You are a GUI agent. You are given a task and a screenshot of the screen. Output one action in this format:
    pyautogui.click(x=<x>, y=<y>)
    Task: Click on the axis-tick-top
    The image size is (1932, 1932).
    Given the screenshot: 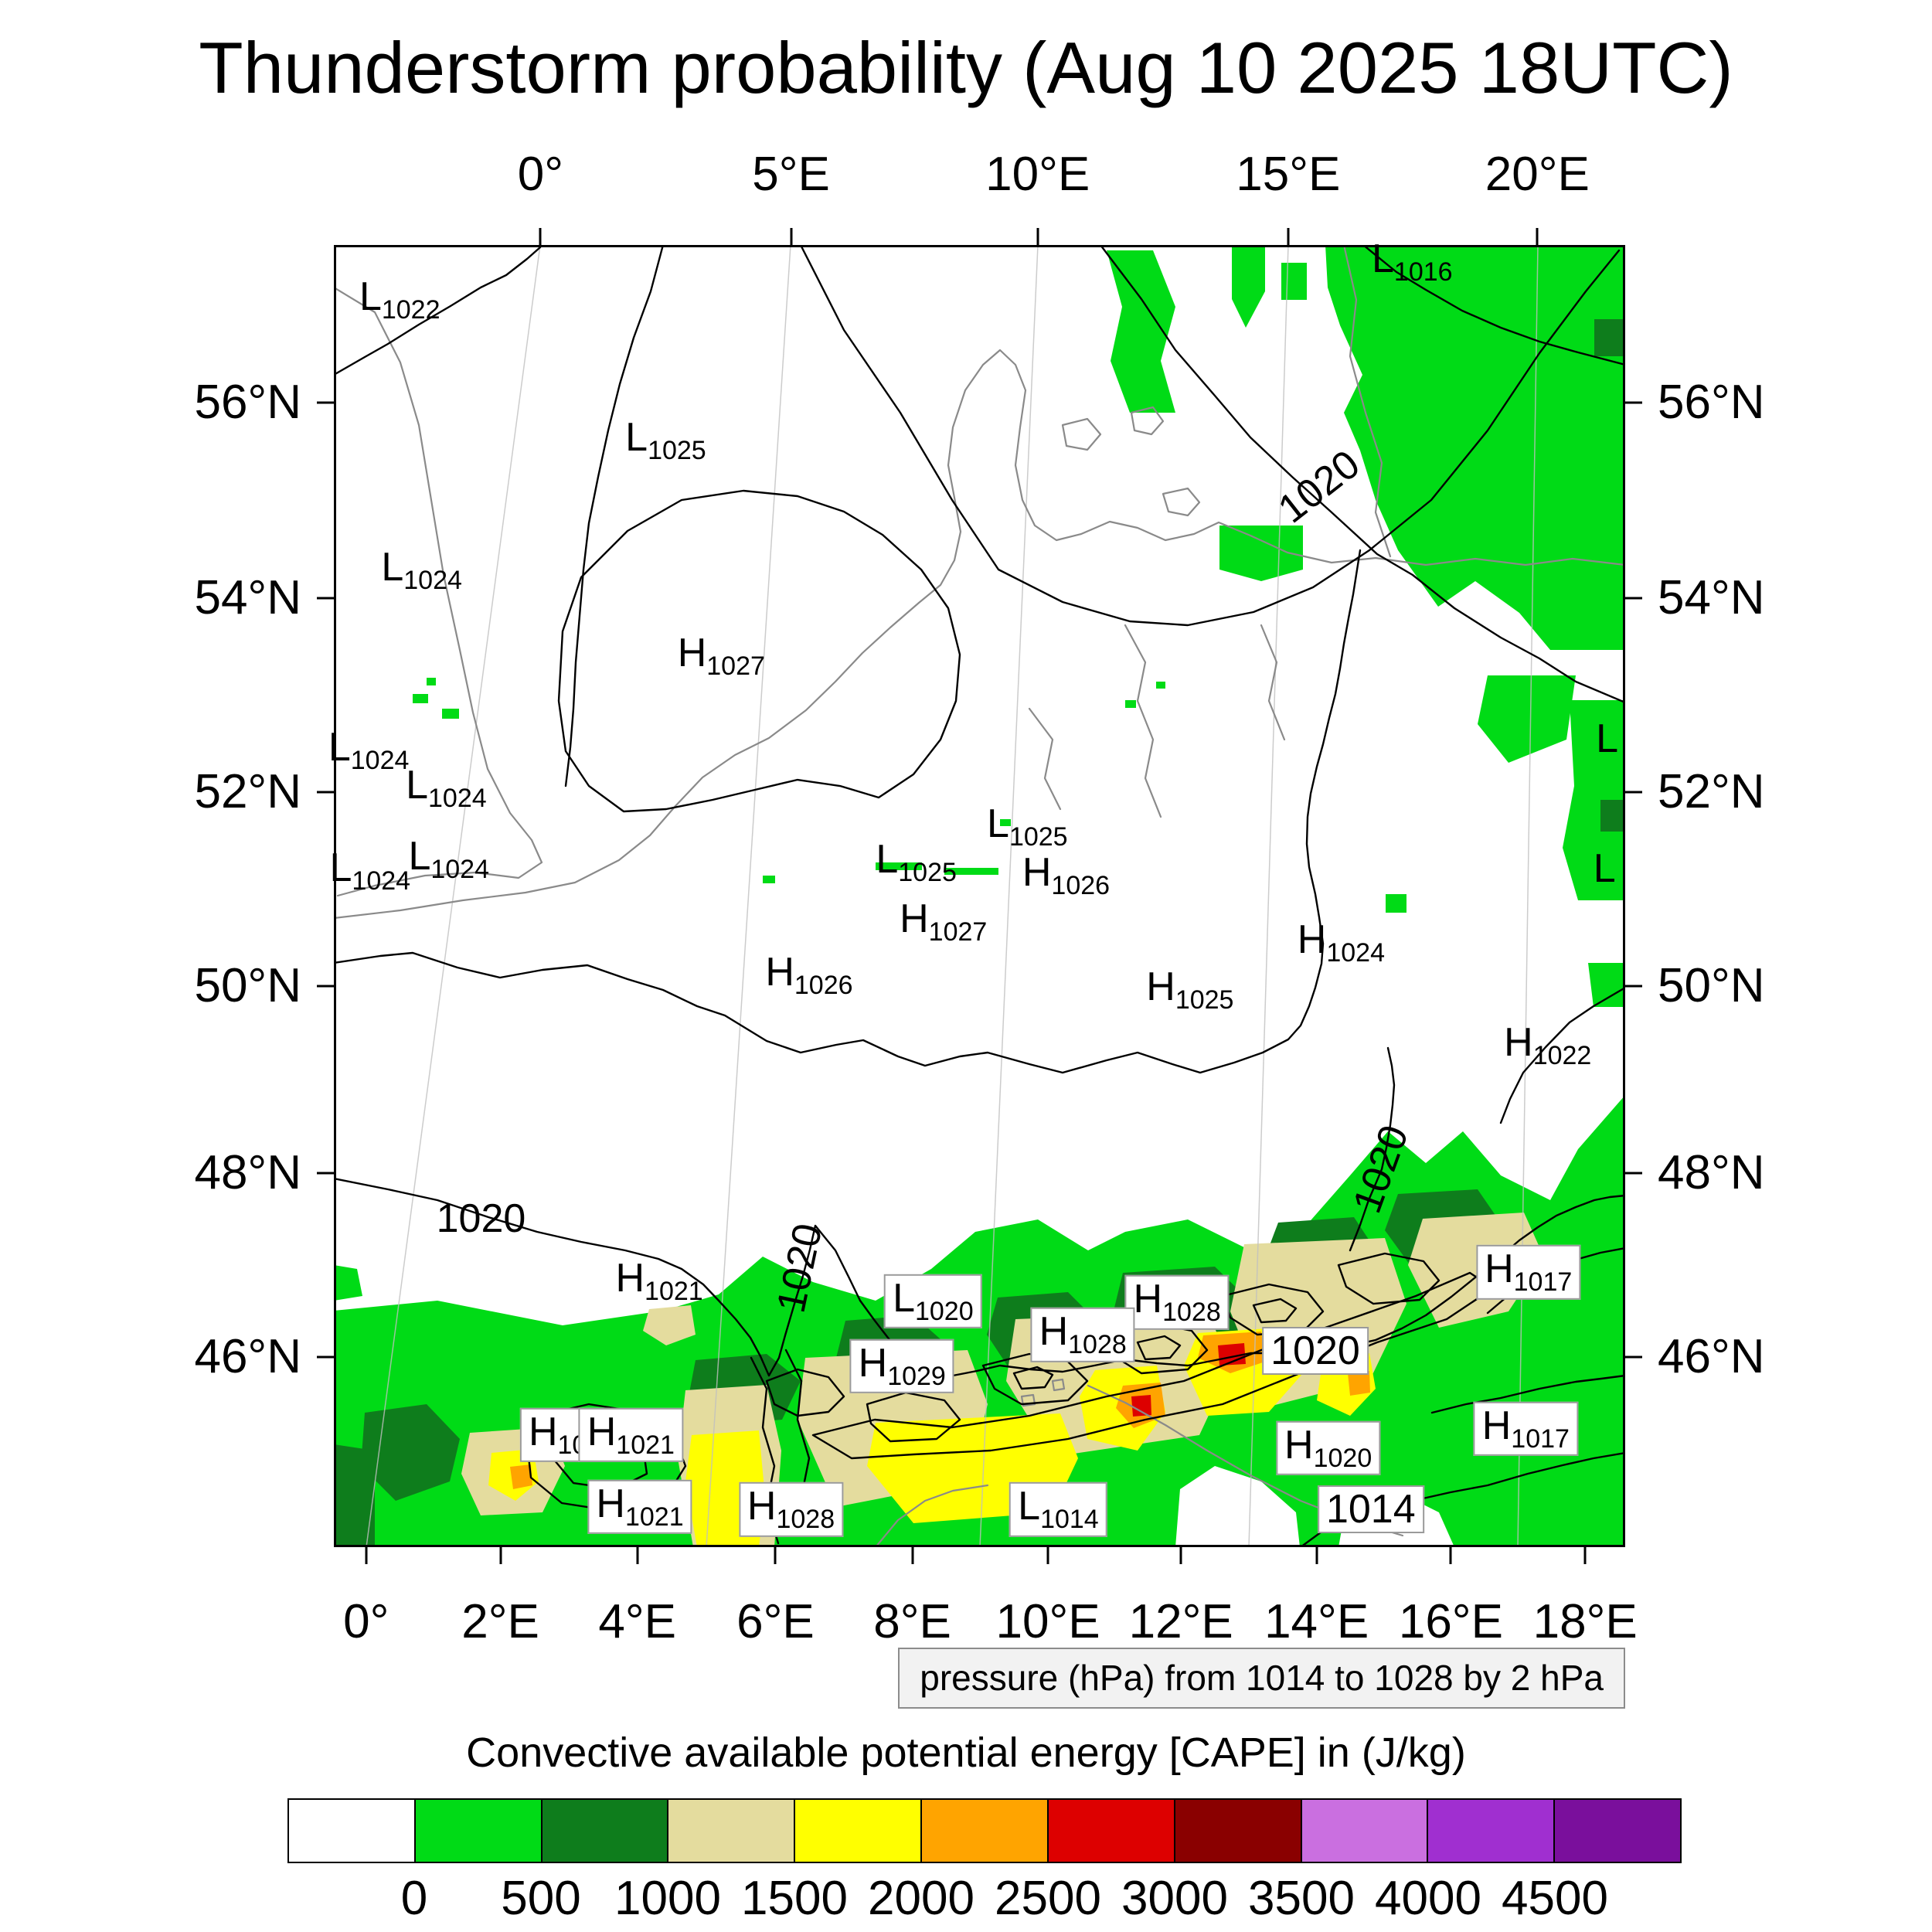 What is the action you would take?
    pyautogui.click(x=1037, y=237)
    